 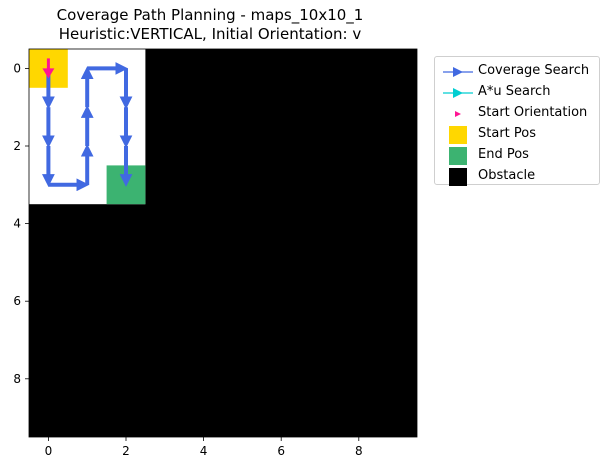 What do you see at coordinates (359, 451) in the screenshot?
I see `x-tick-label: 8` at bounding box center [359, 451].